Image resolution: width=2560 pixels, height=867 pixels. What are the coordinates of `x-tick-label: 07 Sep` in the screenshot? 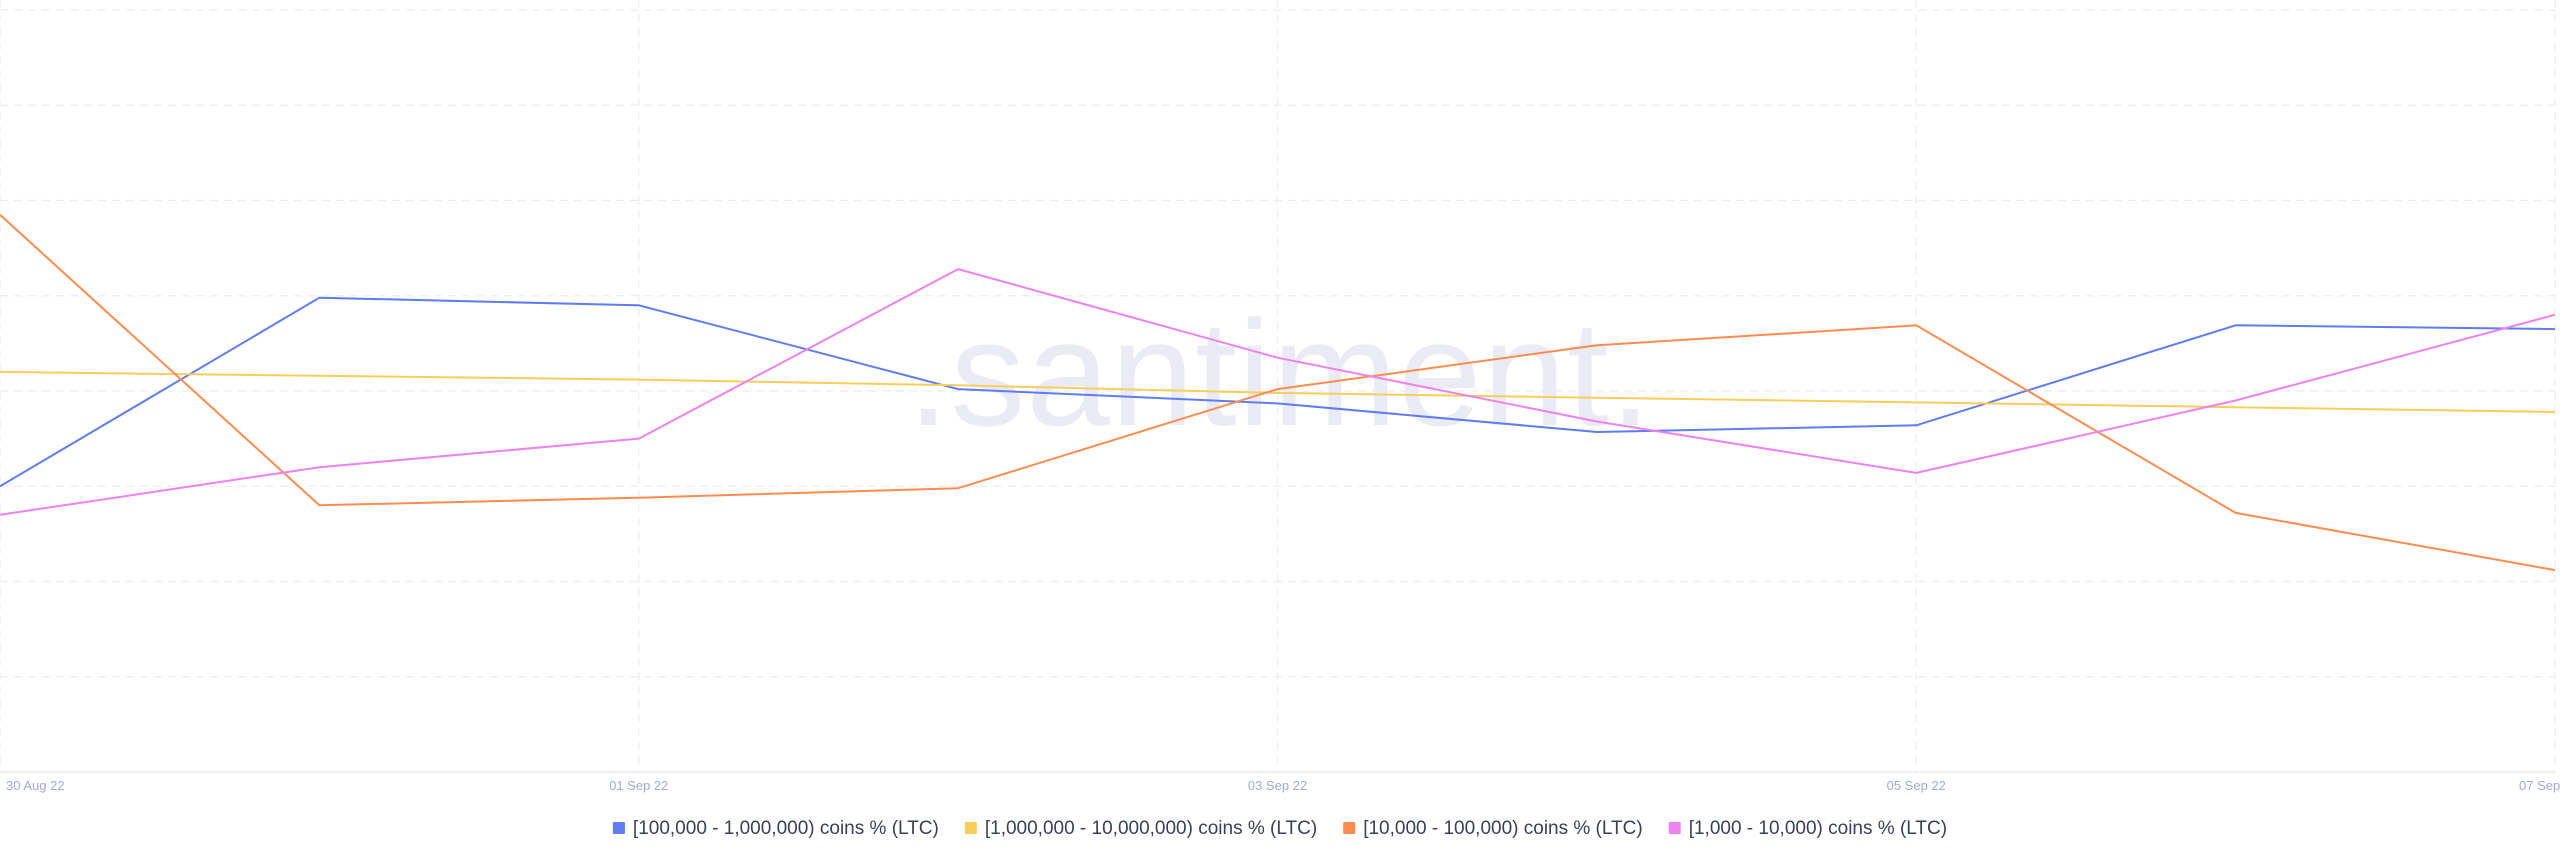 It's located at (2539, 785).